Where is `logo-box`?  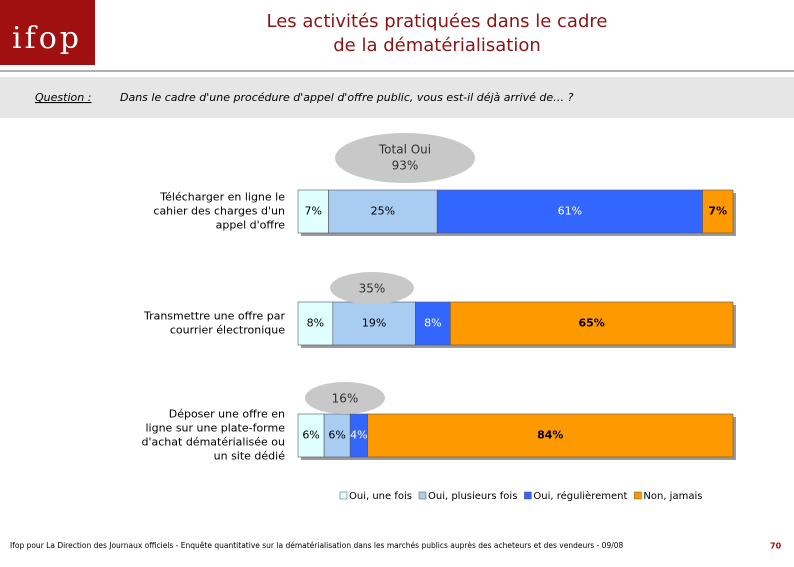
logo-box is located at coordinates (47, 32).